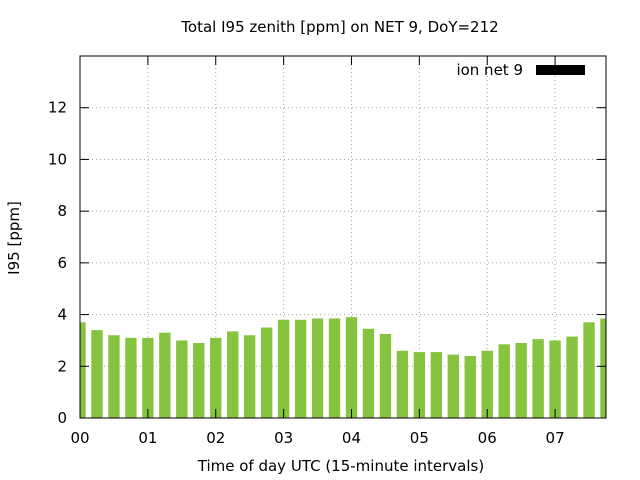  What do you see at coordinates (57, 108) in the screenshot?
I see `y-tick-label: 12` at bounding box center [57, 108].